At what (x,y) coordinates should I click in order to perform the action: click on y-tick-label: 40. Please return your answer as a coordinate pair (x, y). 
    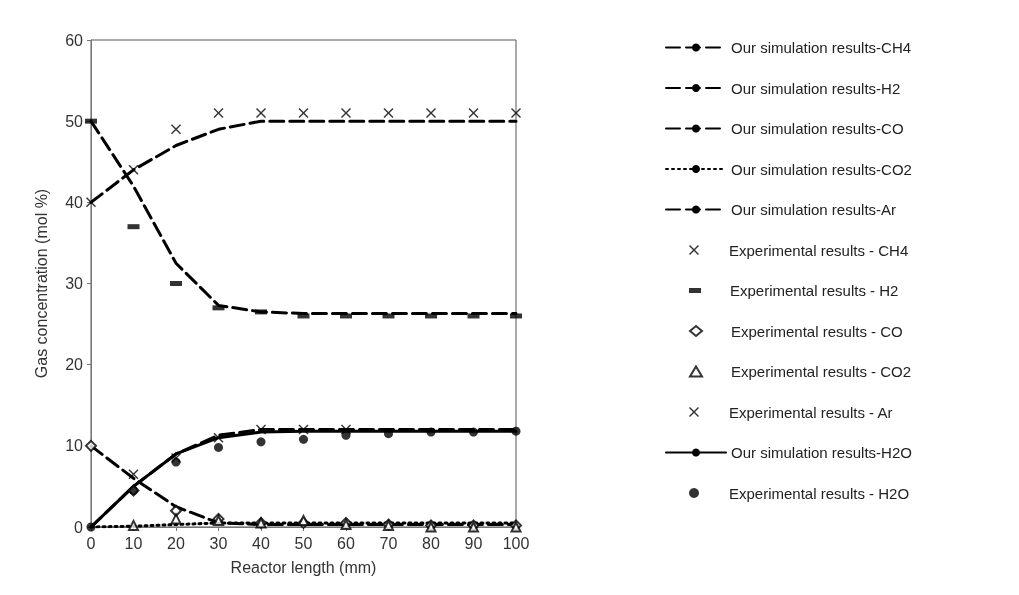
    Looking at the image, I should click on (74, 202).